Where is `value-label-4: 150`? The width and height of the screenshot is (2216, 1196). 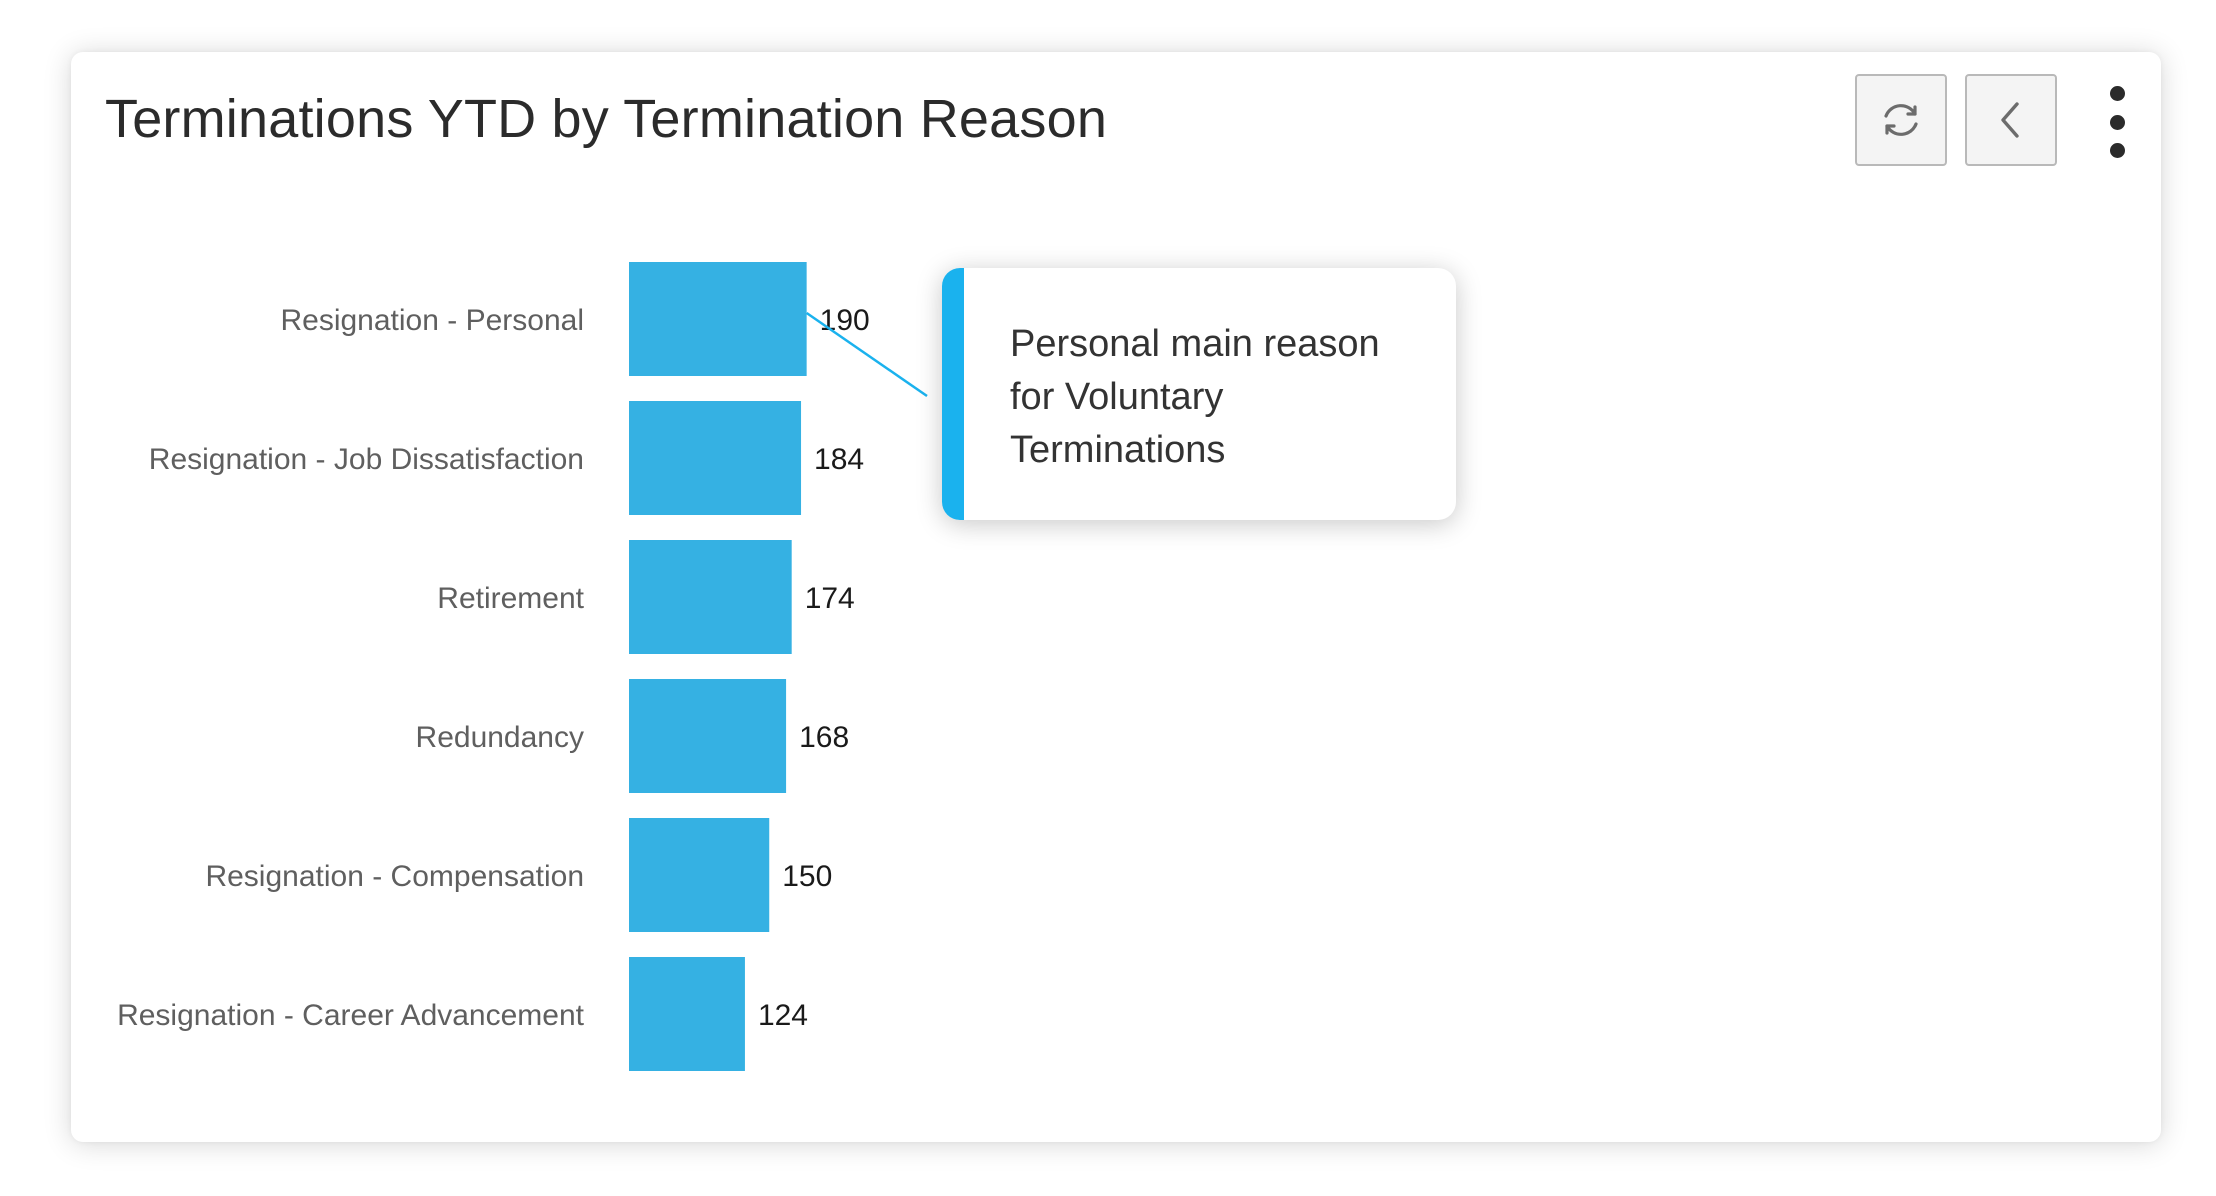
value-label-4: 150 is located at coordinates (807, 876).